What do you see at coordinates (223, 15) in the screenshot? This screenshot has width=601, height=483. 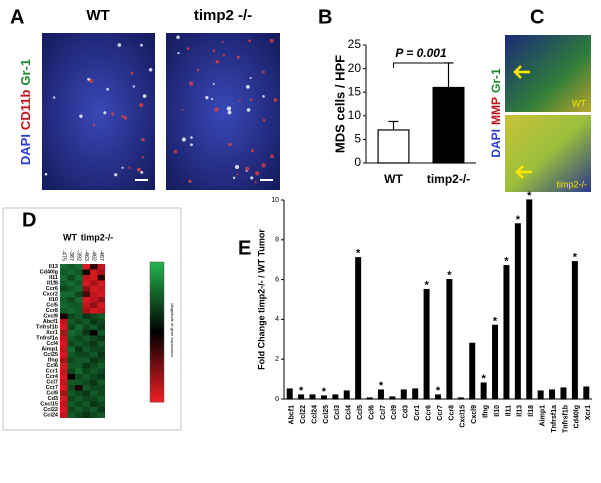 I see `label: timp2 -/-` at bounding box center [223, 15].